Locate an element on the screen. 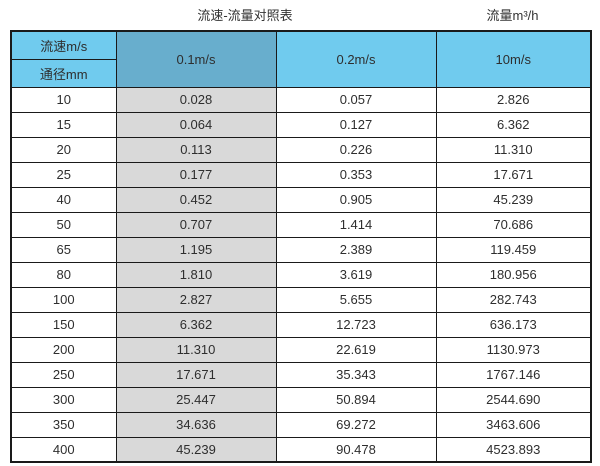 The image size is (600, 466). flow-value-cell: 0.905 is located at coordinates (356, 199).